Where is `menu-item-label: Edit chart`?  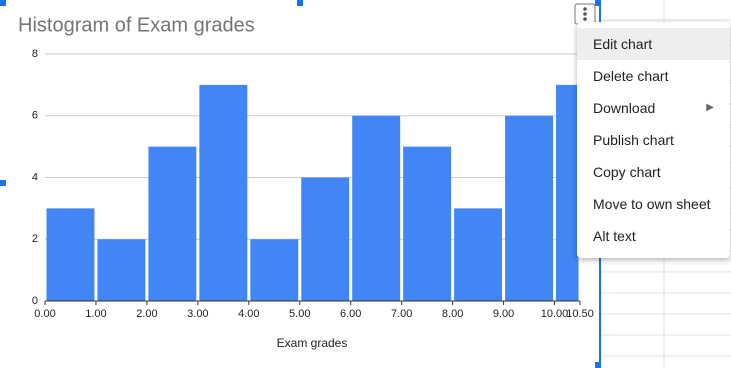
menu-item-label: Edit chart is located at coordinates (623, 44).